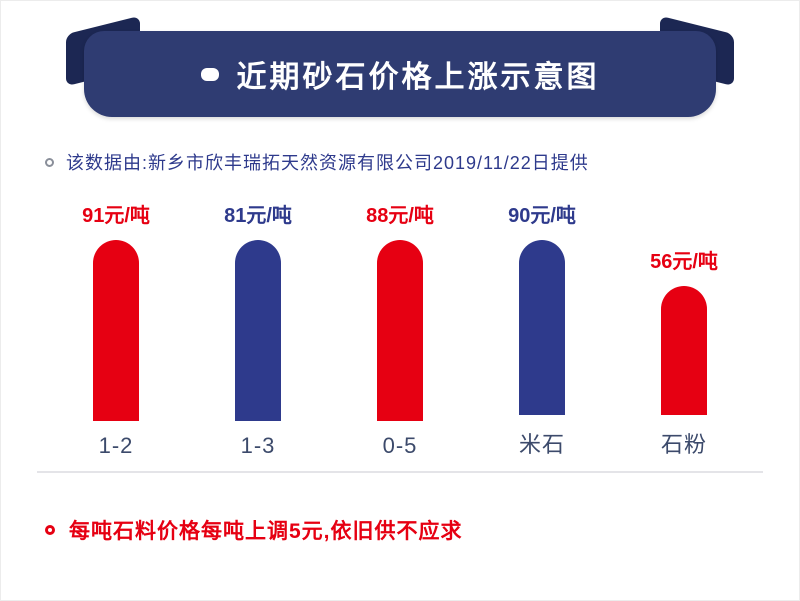 This screenshot has width=800, height=601. Describe the element at coordinates (400, 472) in the screenshot. I see `divider-line` at that location.